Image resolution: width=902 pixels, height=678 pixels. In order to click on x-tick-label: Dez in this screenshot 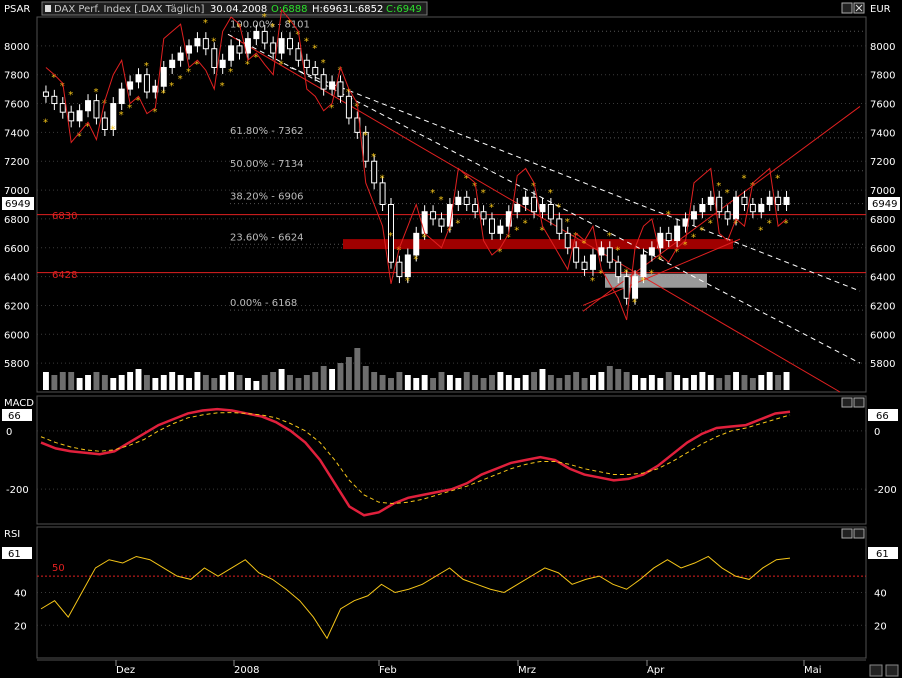, I will do `click(125, 670)`.